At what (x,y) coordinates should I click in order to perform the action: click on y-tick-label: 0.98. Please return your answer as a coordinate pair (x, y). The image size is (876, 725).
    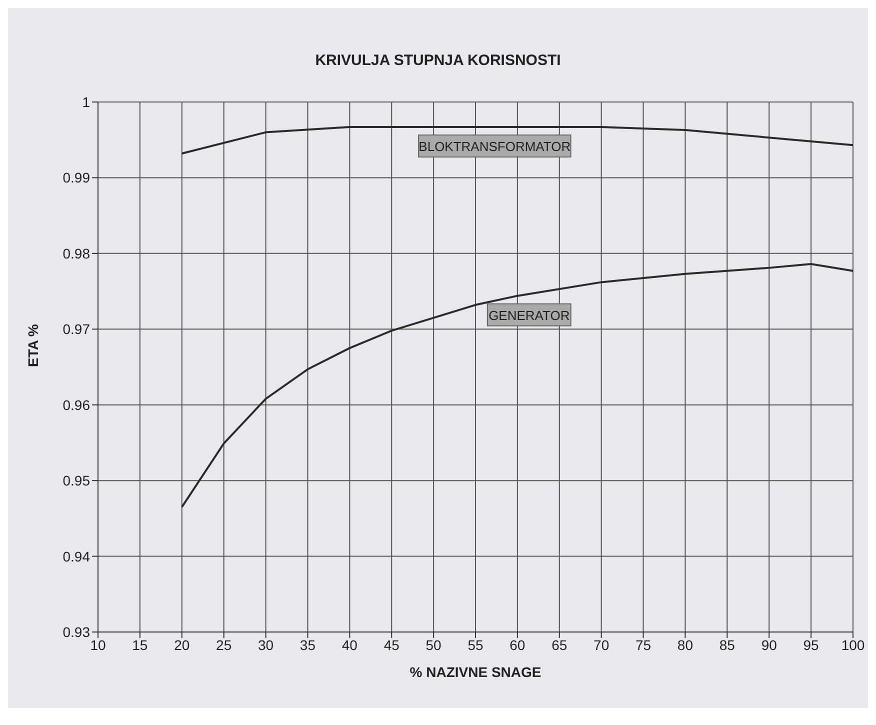
    Looking at the image, I should click on (76, 253).